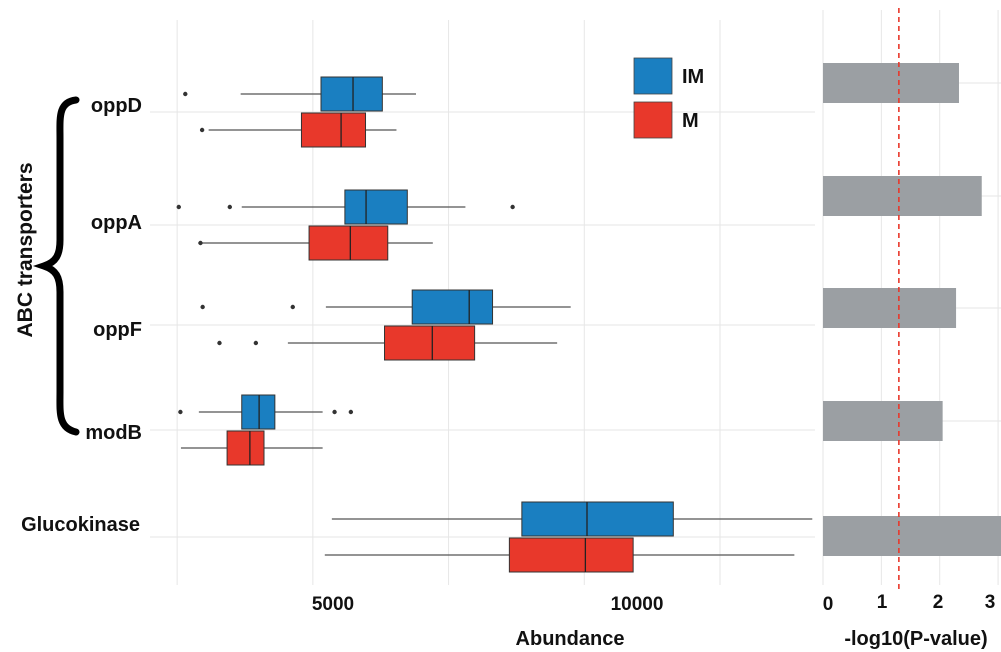 This screenshot has height=652, width=1001. What do you see at coordinates (828, 604) in the screenshot?
I see `pval-tick-label-0: 0` at bounding box center [828, 604].